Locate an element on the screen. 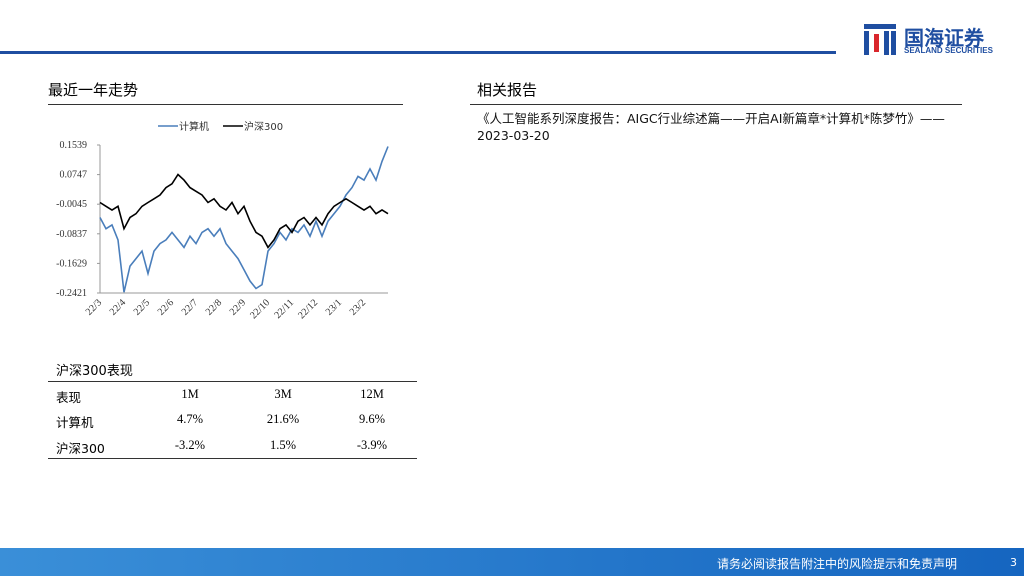 Image resolution: width=1024 pixels, height=576 pixels. company-name: 国海证券 is located at coordinates (944, 38).